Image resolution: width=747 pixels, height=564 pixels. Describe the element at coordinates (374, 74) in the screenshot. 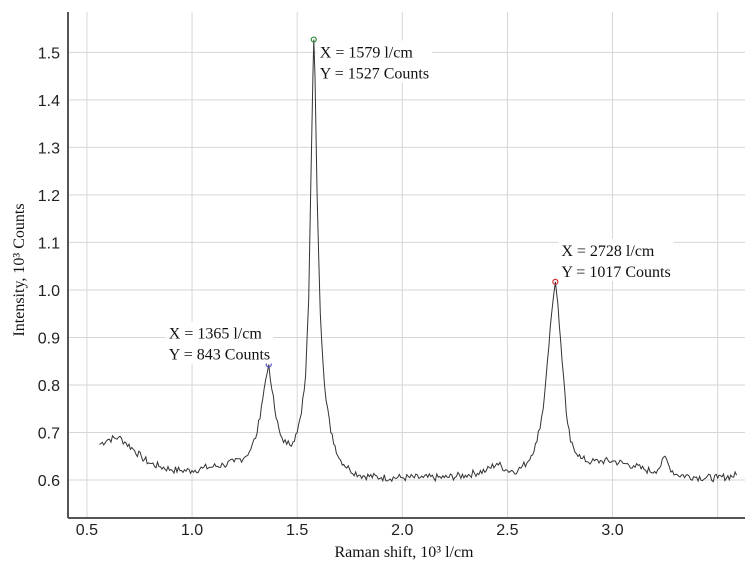

I see `annotation-y-text: Y = 1527 Counts` at that location.